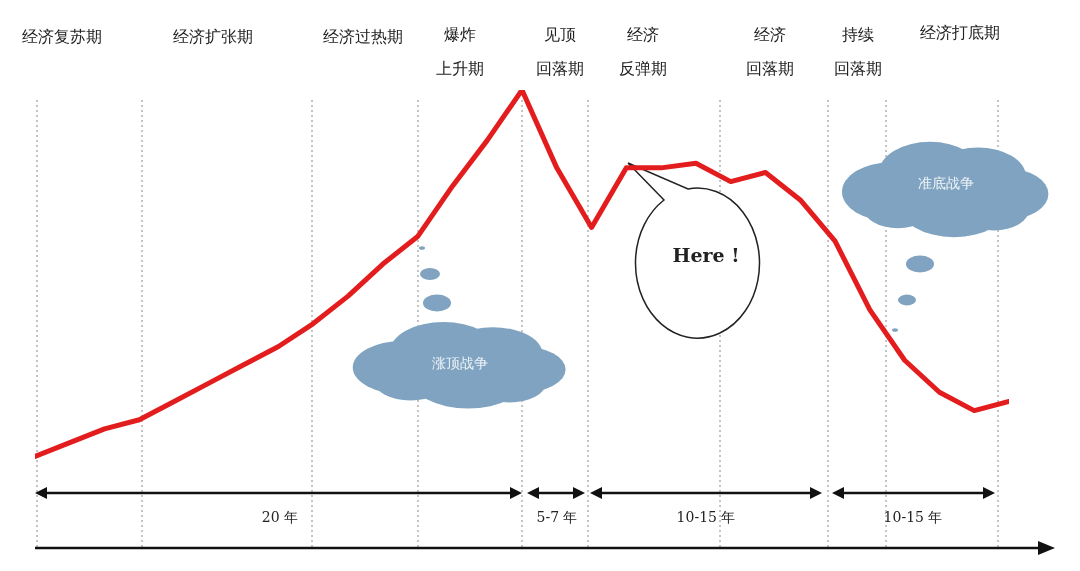 The height and width of the screenshot is (571, 1080). I want to click on text: 经济反弹期, so click(643, 51).